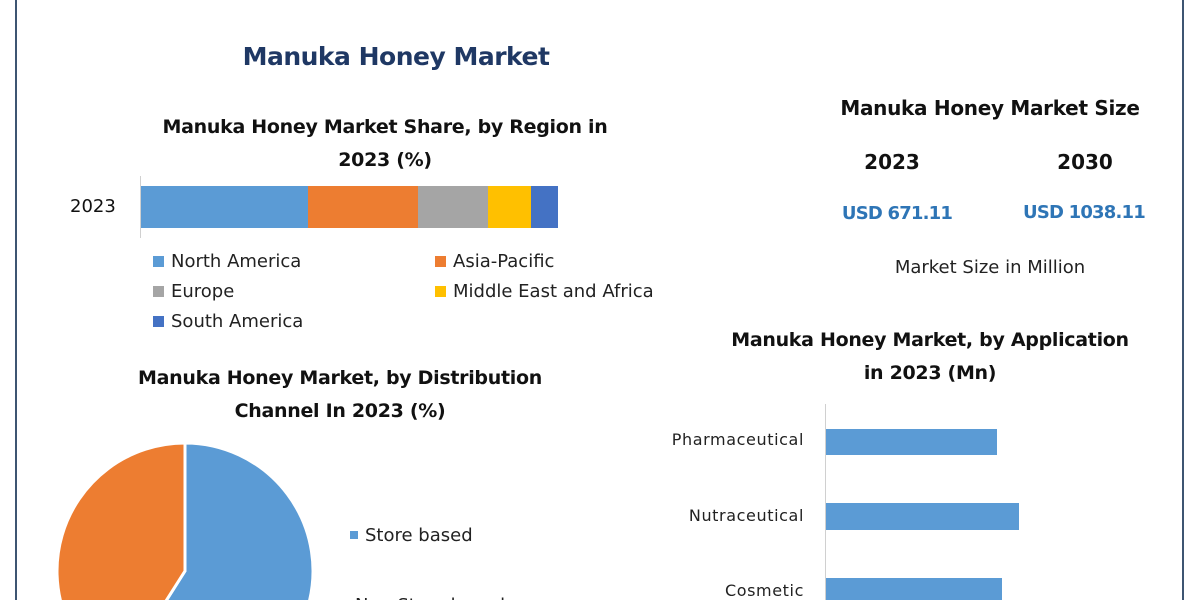 This screenshot has height=600, width=1200. What do you see at coordinates (764, 590) in the screenshot?
I see `category-label-cosmetic: Cosmetic` at bounding box center [764, 590].